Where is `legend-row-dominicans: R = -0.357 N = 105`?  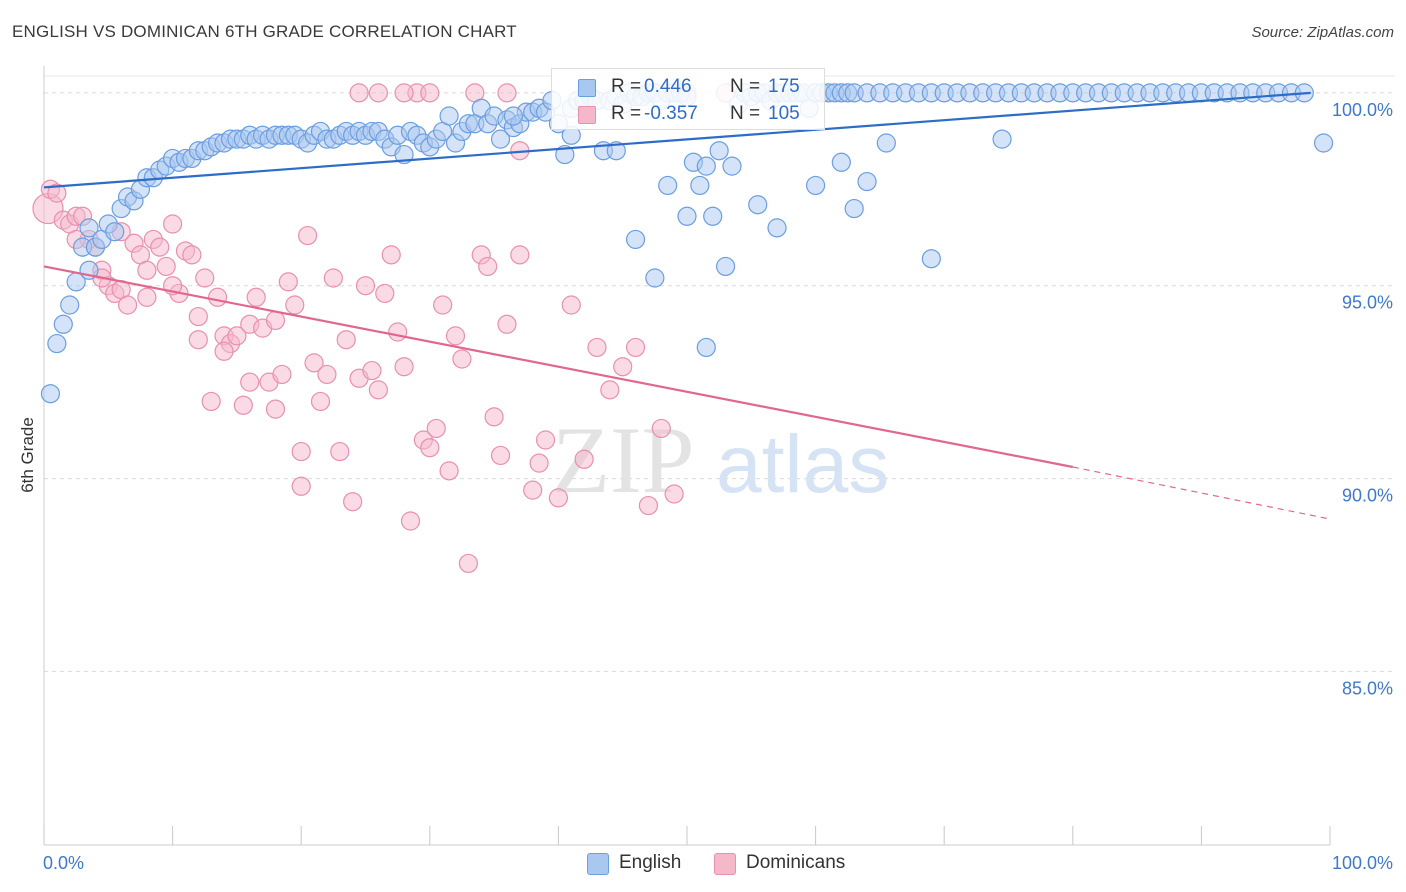 legend-row-dominicans: R = -0.357 N = 105 is located at coordinates (688, 114).